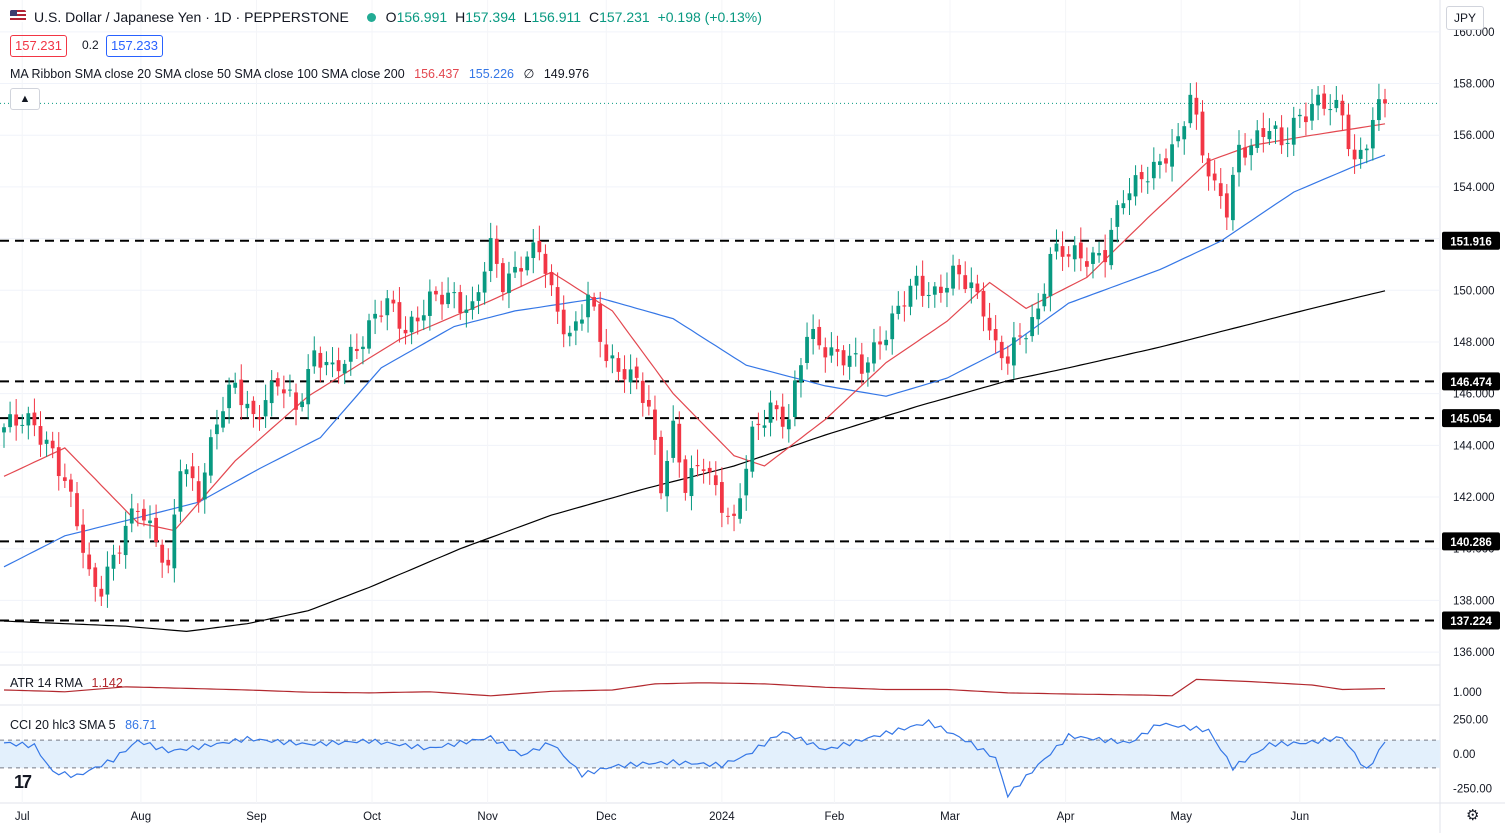  I want to click on sell-button: 157.231, so click(38, 46).